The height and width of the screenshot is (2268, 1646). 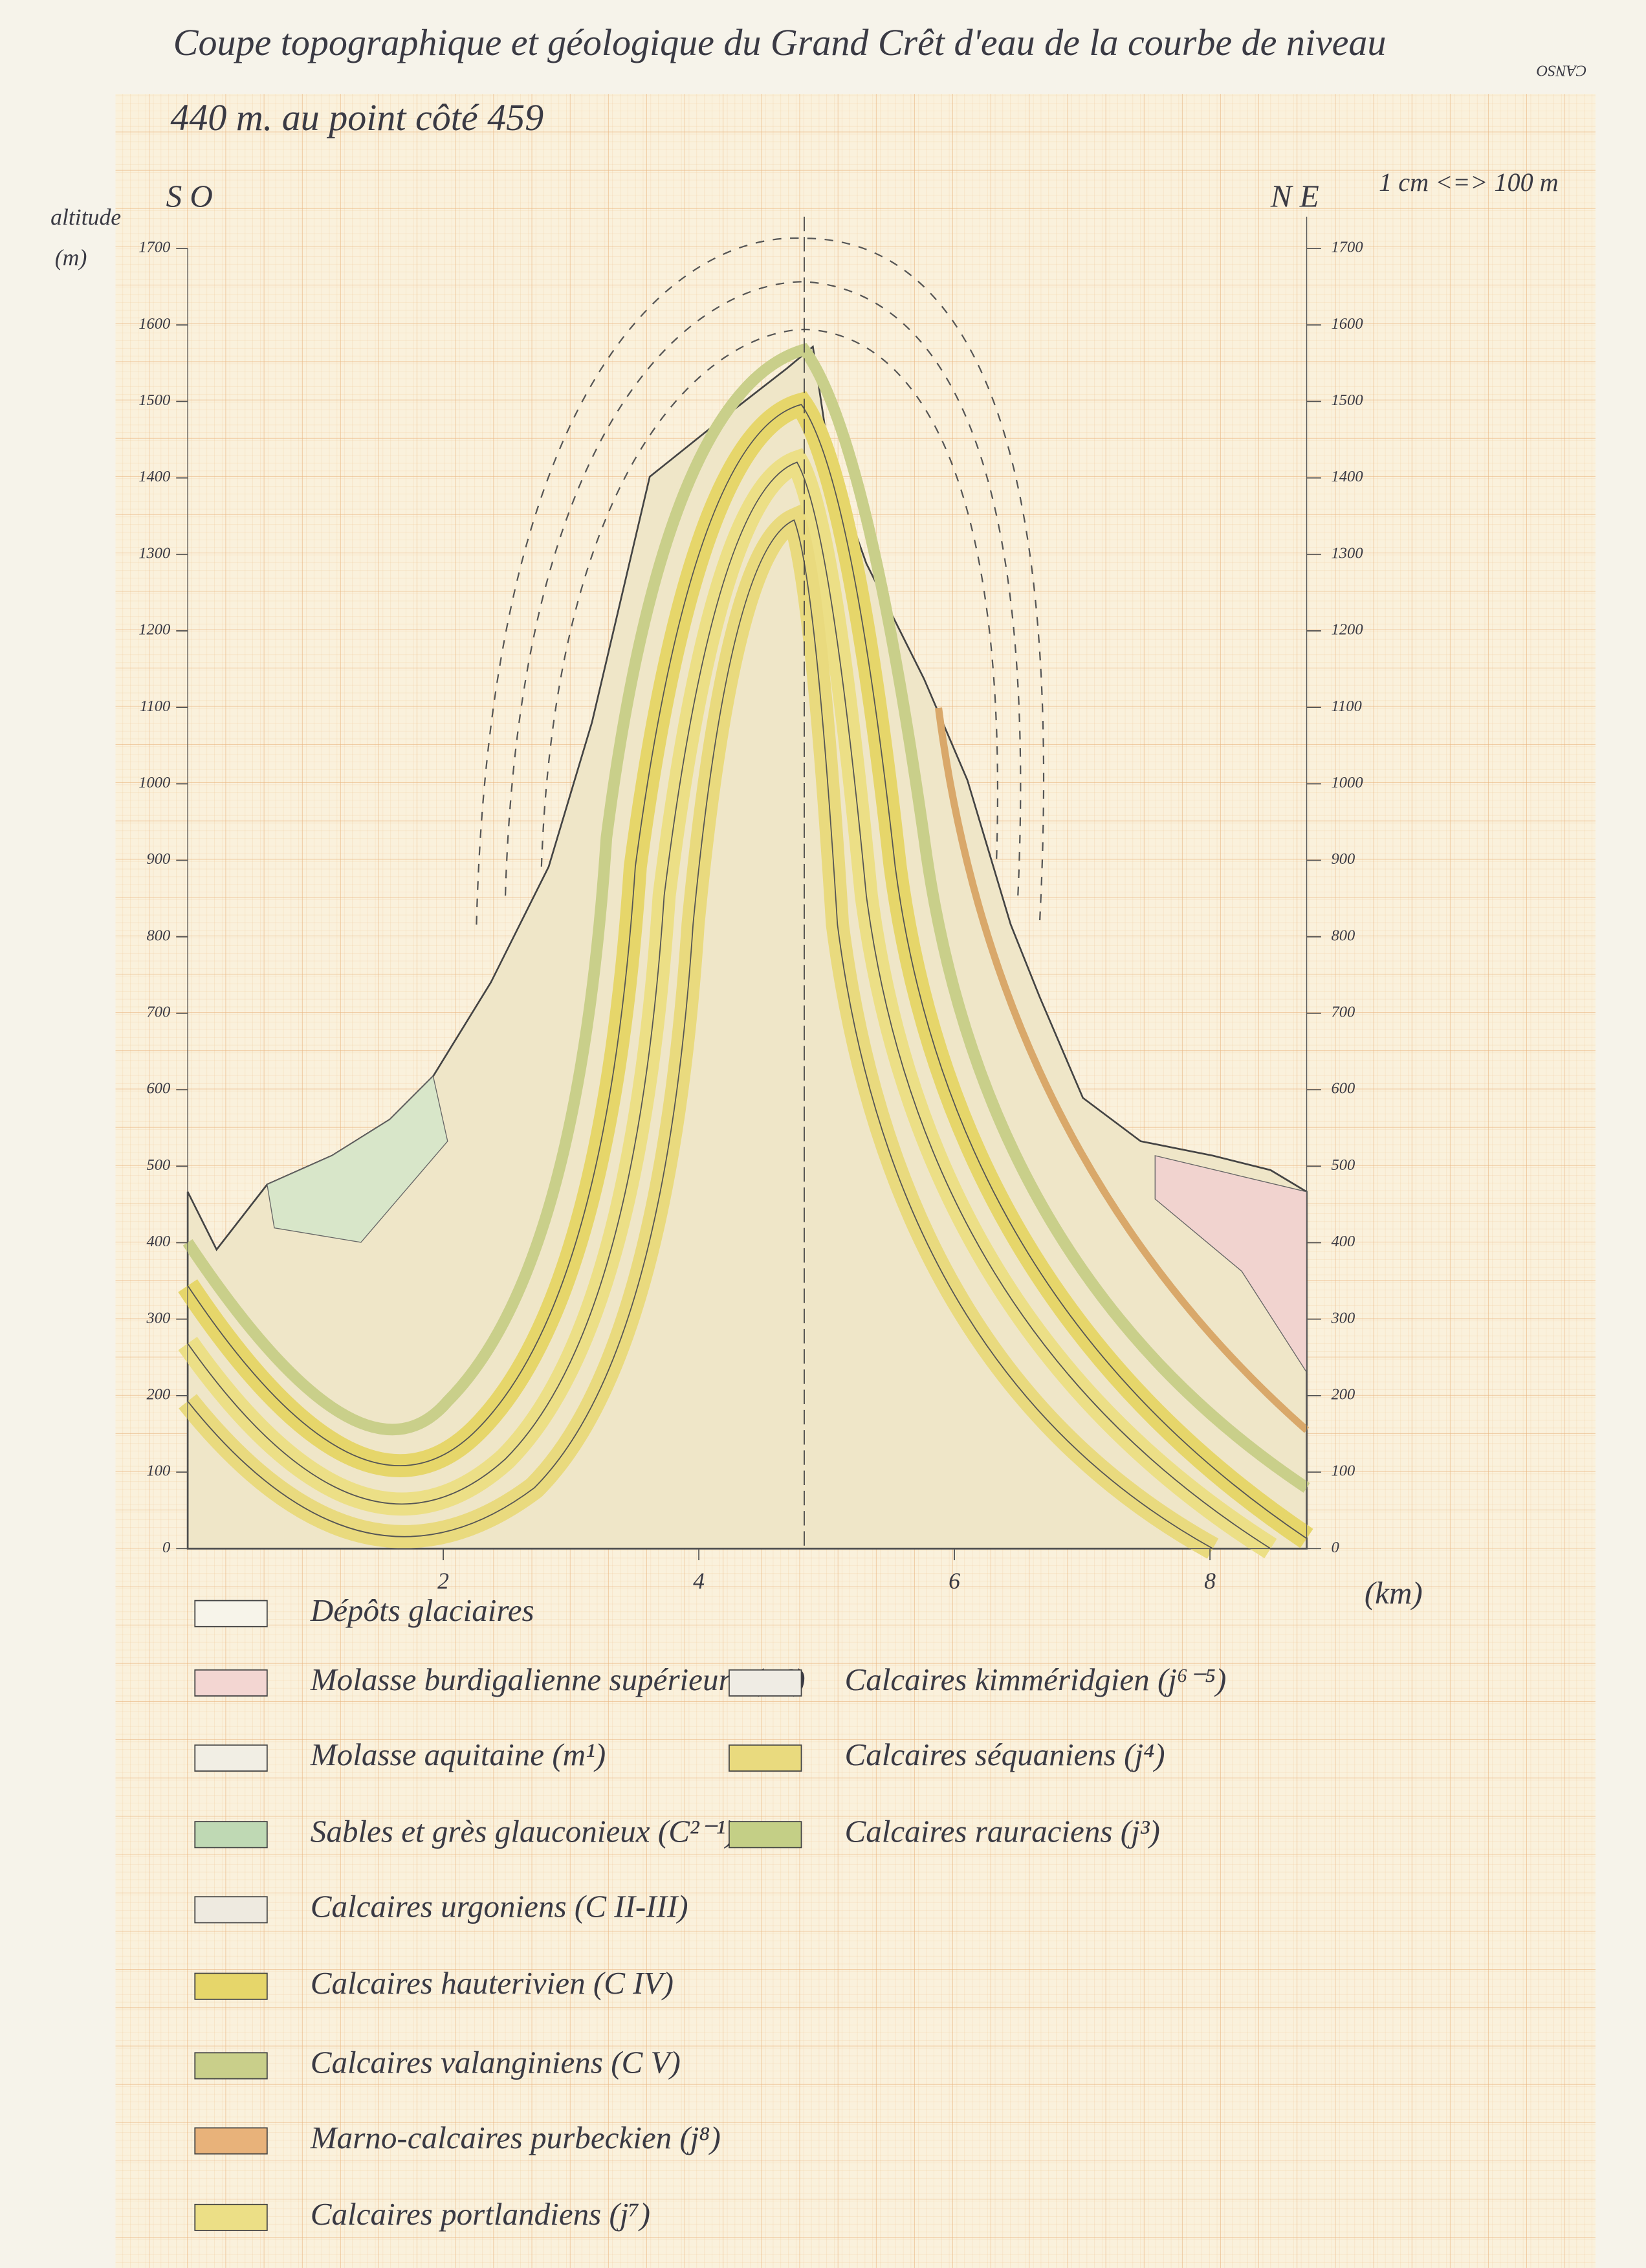 I want to click on left-tick-label: 1000, so click(x=154, y=782).